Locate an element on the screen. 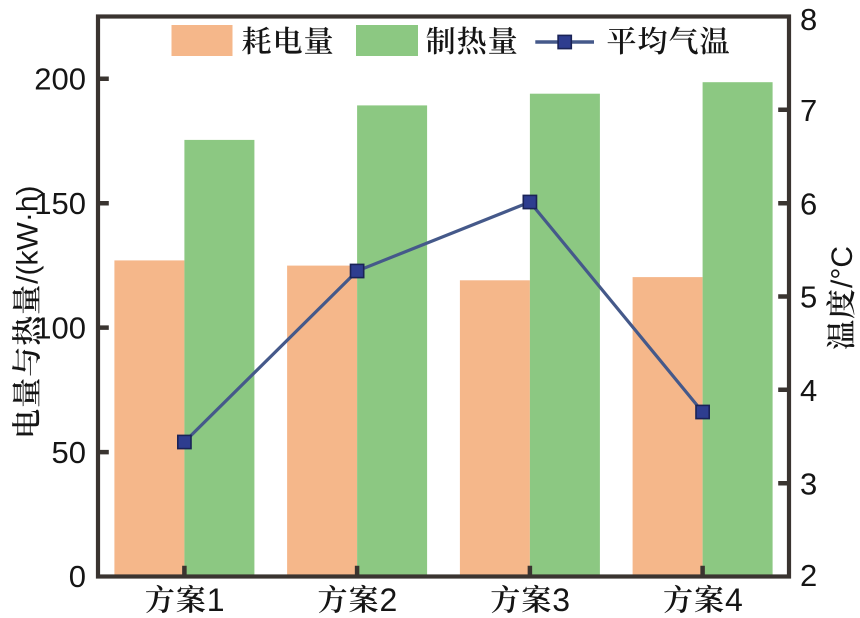  svg-text: 6 is located at coordinates (808, 203).